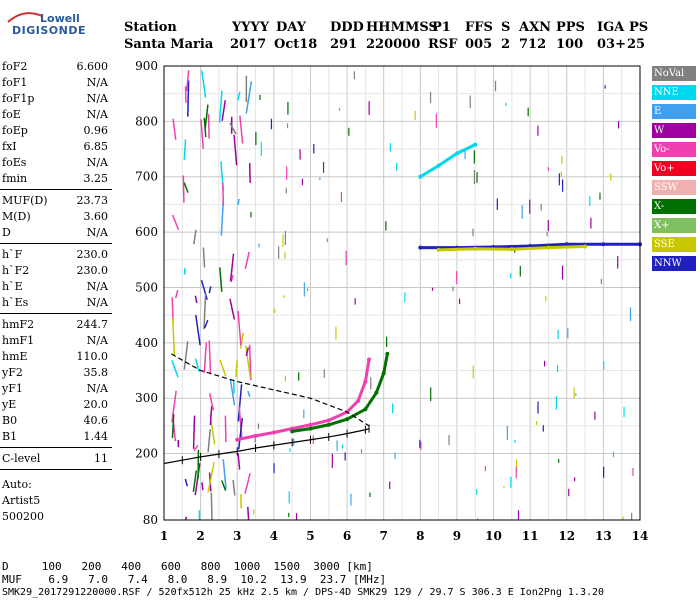 The image size is (700, 600). What do you see at coordinates (55, 255) in the screenshot?
I see `param-hf: h`F 230.0` at bounding box center [55, 255].